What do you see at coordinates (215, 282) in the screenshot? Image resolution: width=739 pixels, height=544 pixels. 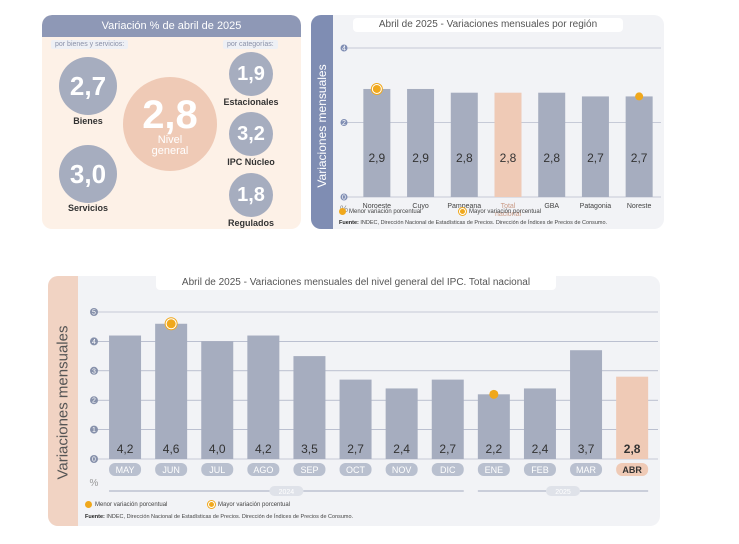 I see `monthly-chart-title-prefix: Abril de 2025 -` at bounding box center [215, 282].